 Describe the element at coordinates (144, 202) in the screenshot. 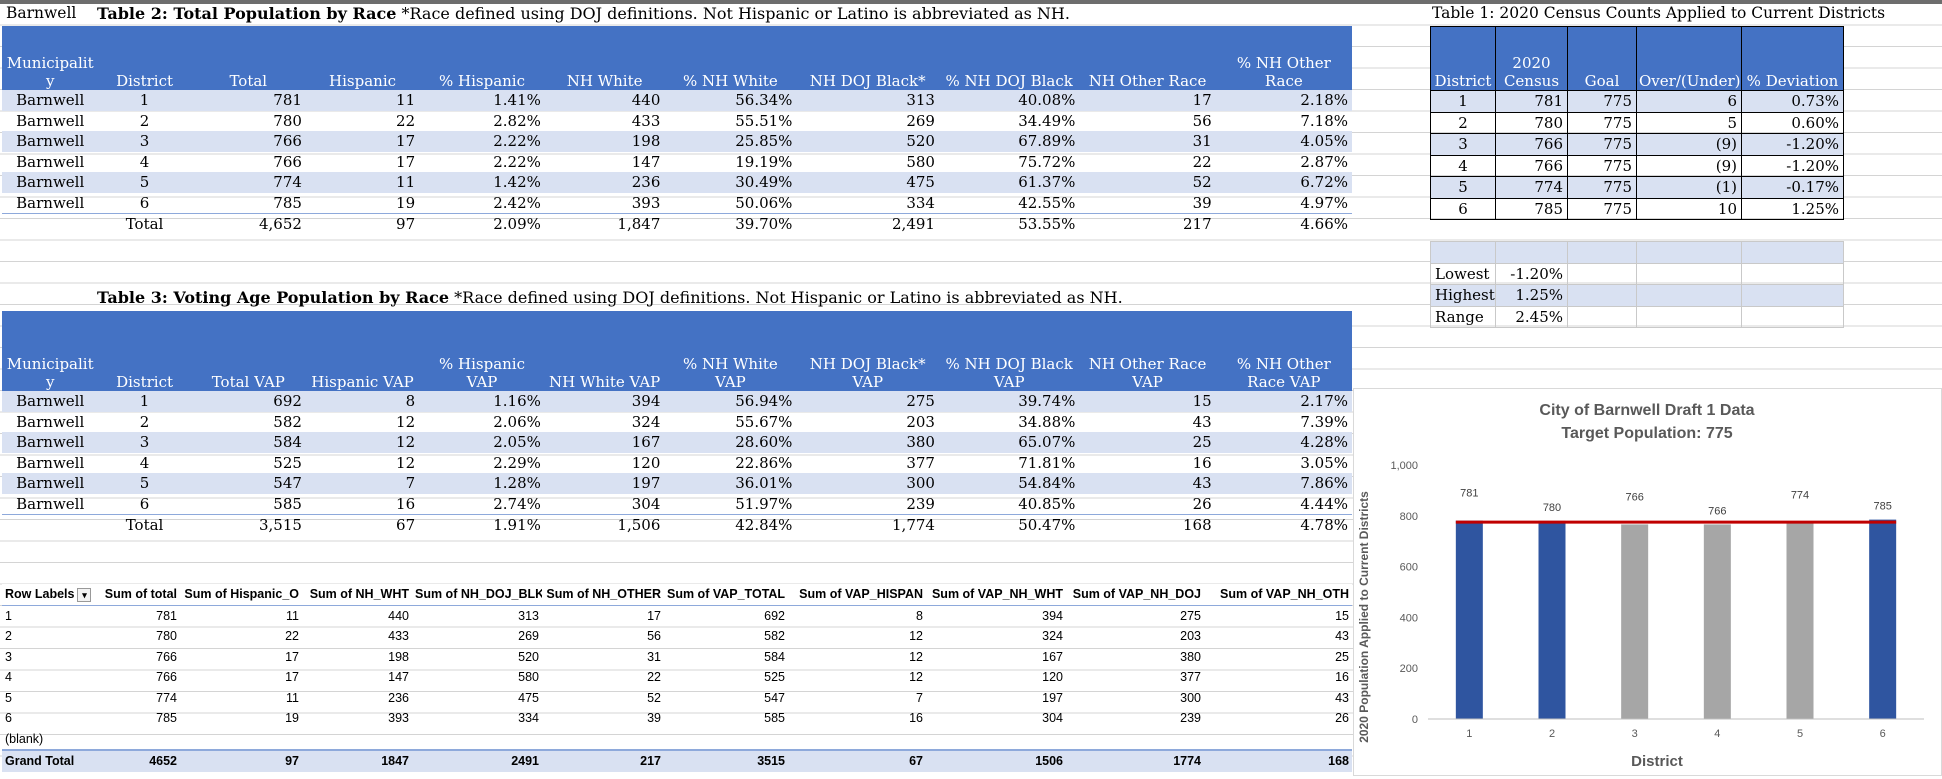

I see `t2-cell: 6` at that location.